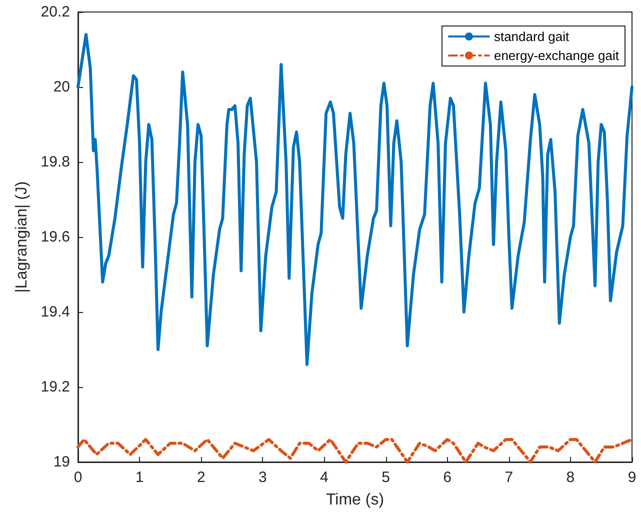  Describe the element at coordinates (139, 477) in the screenshot. I see `x-tick-label: 1` at that location.